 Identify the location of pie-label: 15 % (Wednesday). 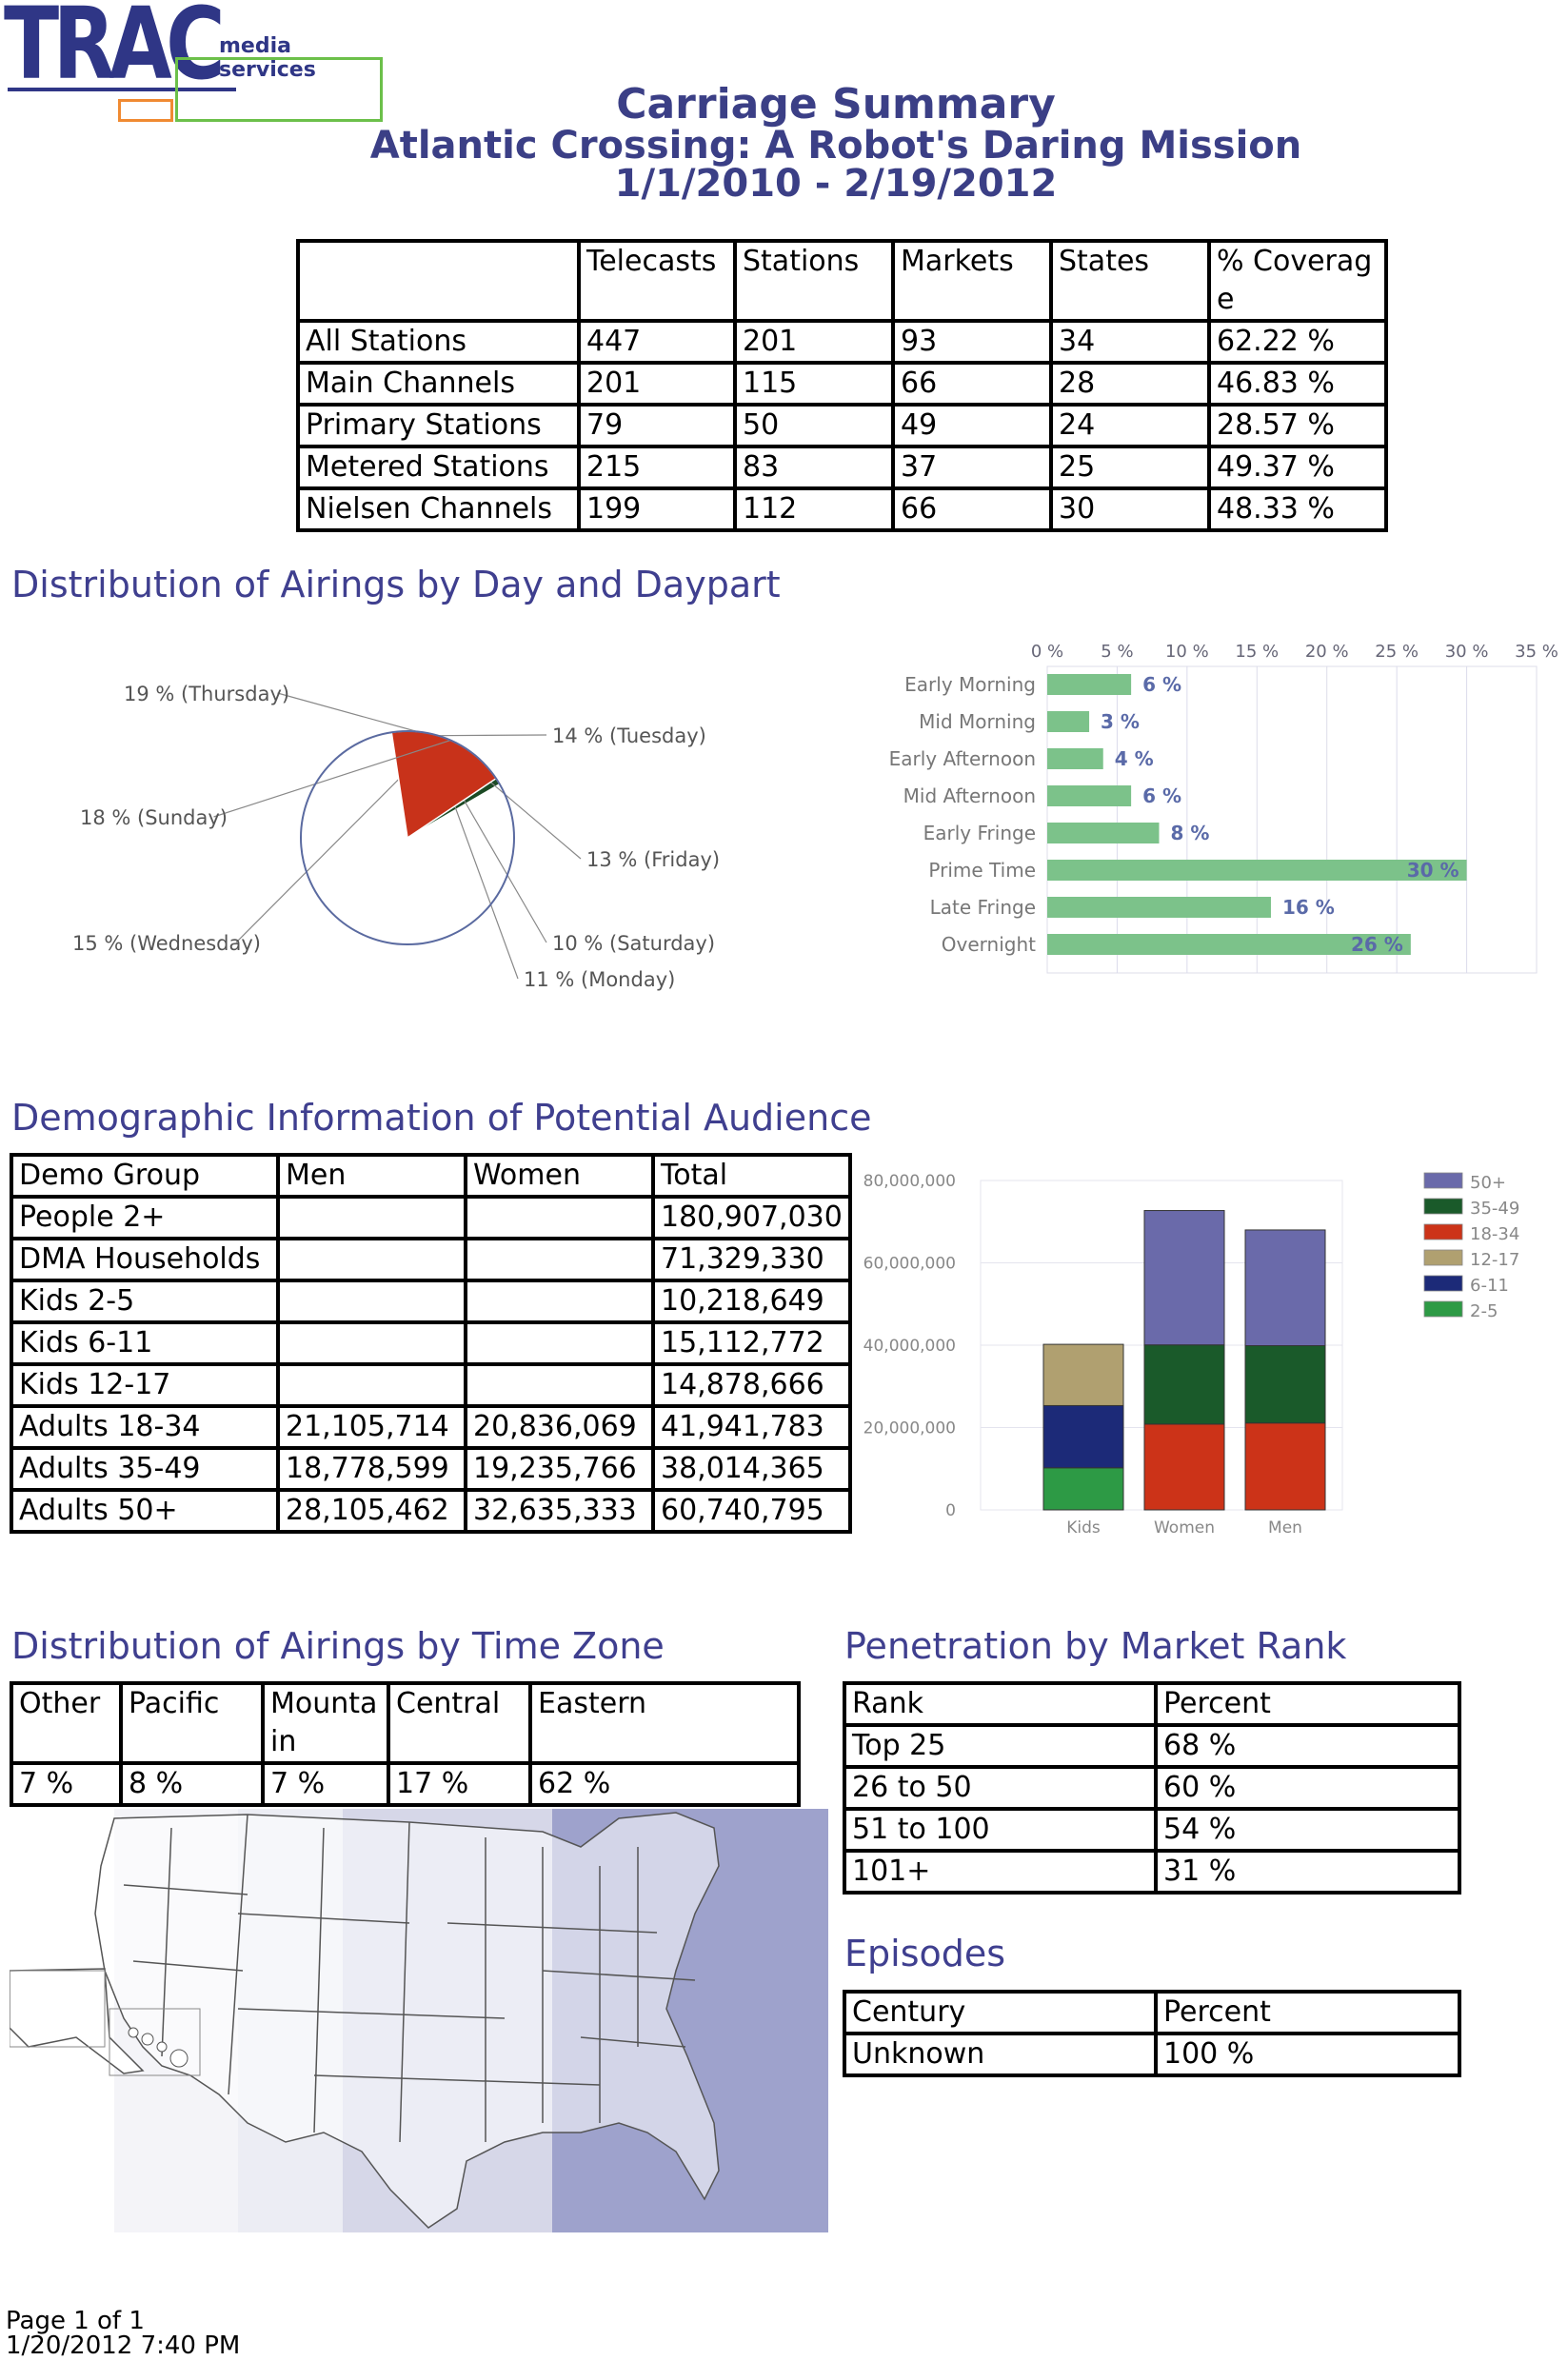
(167, 943).